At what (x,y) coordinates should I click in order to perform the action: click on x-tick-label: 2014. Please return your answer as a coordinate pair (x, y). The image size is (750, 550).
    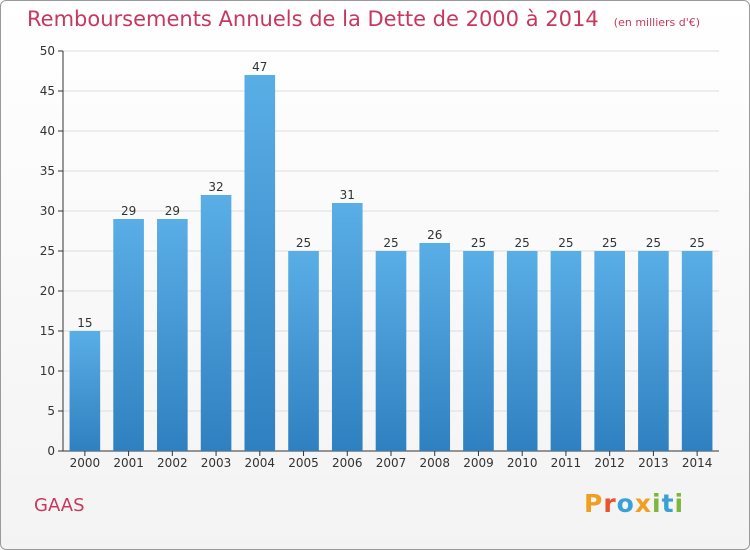
    Looking at the image, I should click on (697, 463).